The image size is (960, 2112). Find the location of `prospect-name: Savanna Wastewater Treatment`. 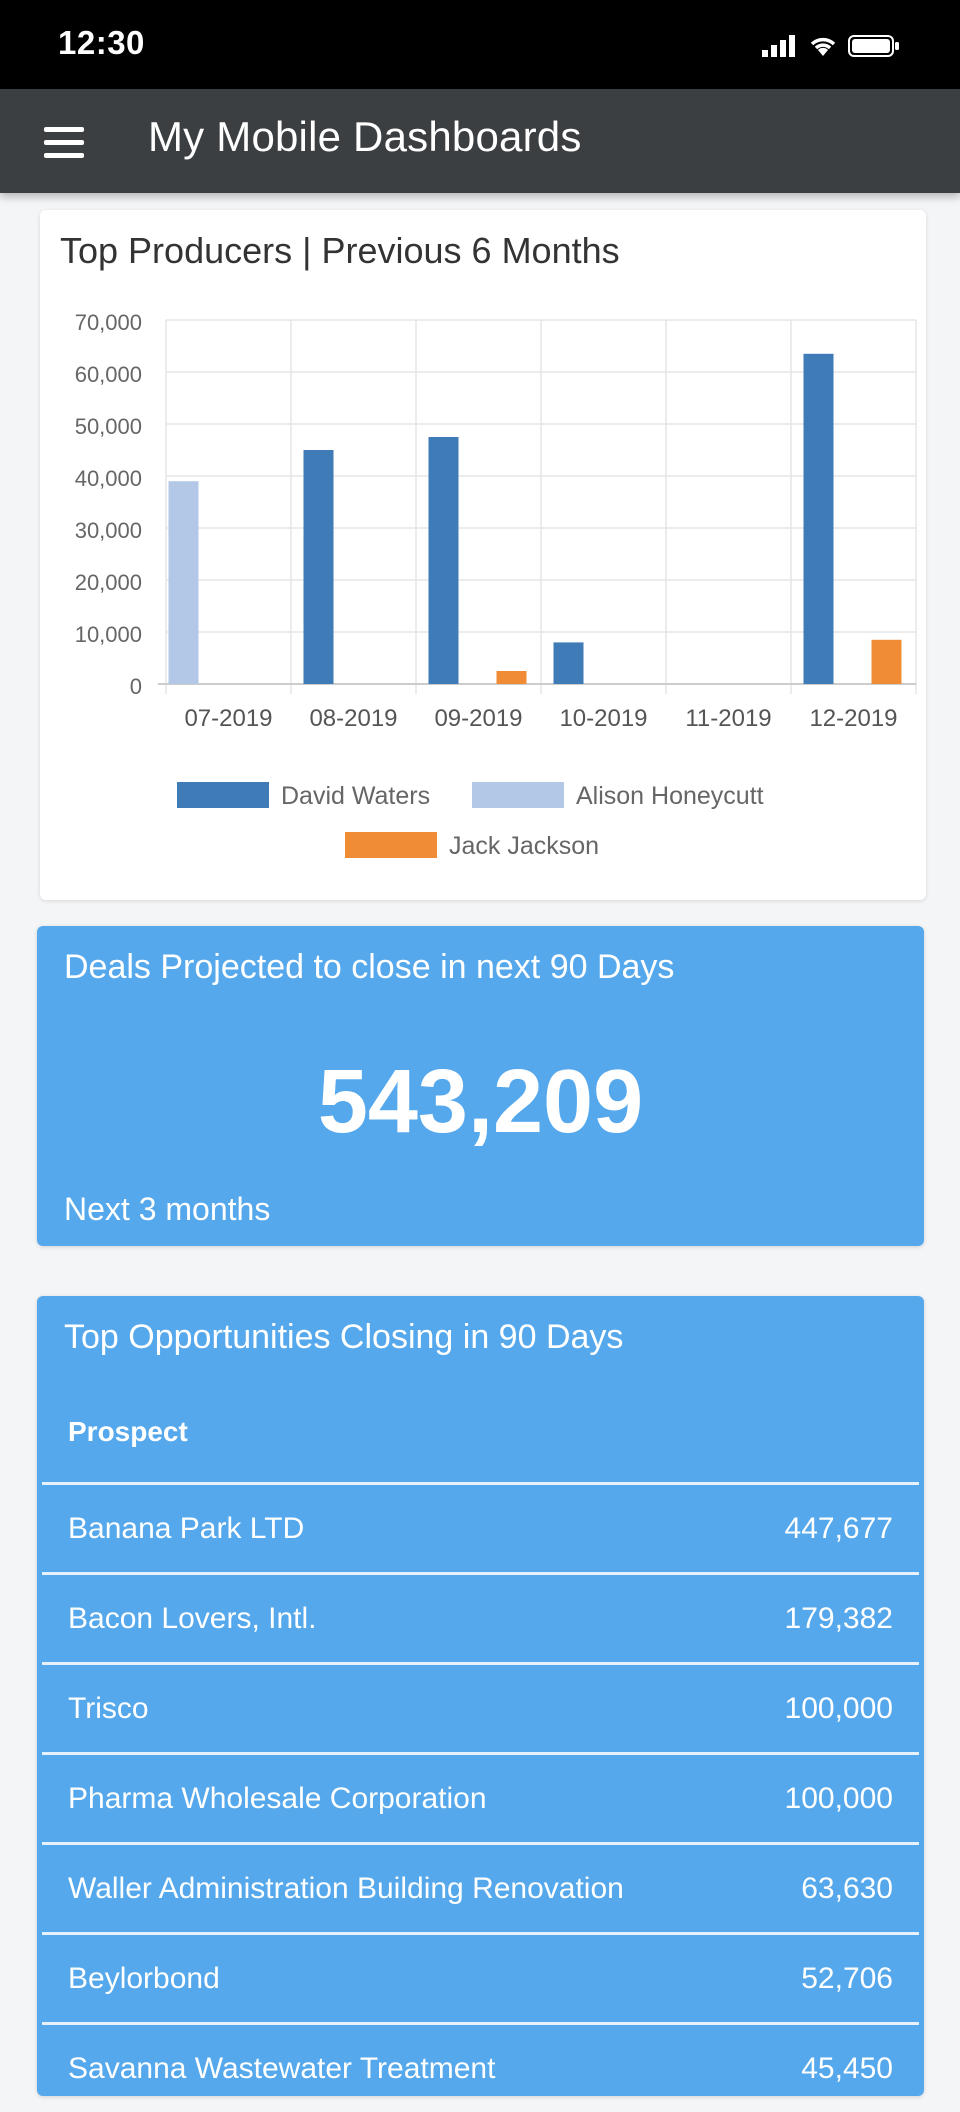

prospect-name: Savanna Wastewater Treatment is located at coordinates (282, 2068).